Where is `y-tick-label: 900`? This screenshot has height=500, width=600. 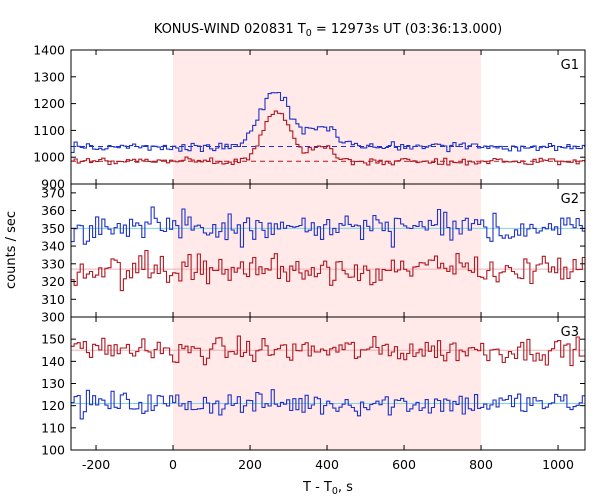 y-tick-label: 900 is located at coordinates (53, 184).